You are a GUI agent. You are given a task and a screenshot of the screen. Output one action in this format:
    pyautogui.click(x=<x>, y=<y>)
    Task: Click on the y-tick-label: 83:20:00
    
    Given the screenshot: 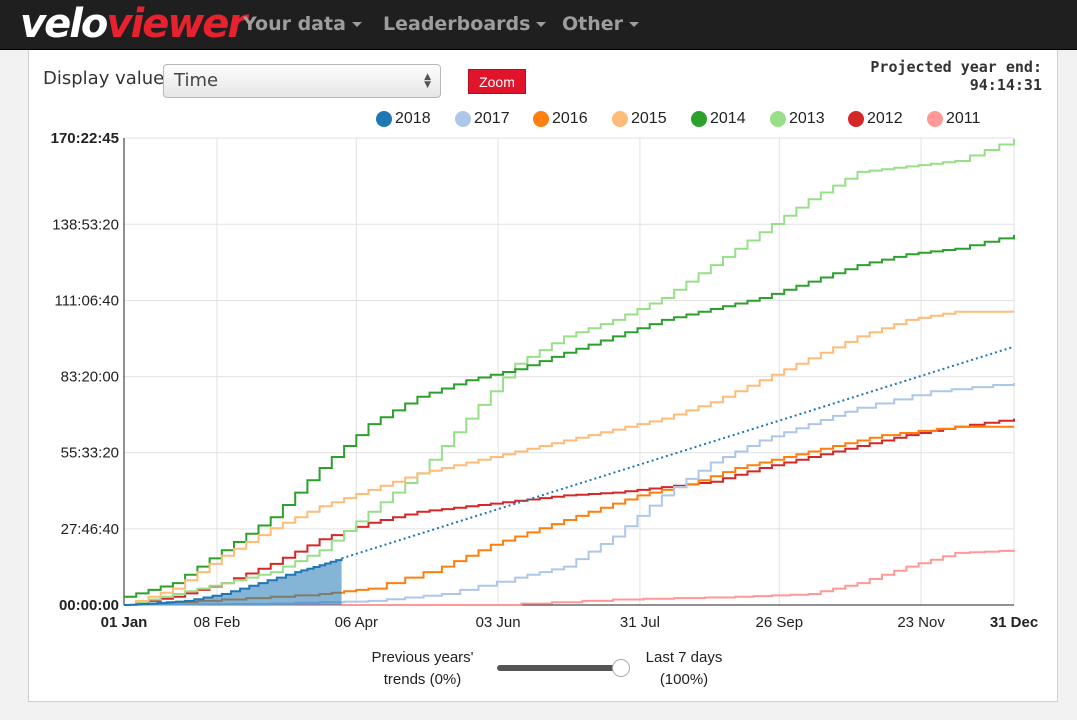 What is the action you would take?
    pyautogui.click(x=90, y=377)
    